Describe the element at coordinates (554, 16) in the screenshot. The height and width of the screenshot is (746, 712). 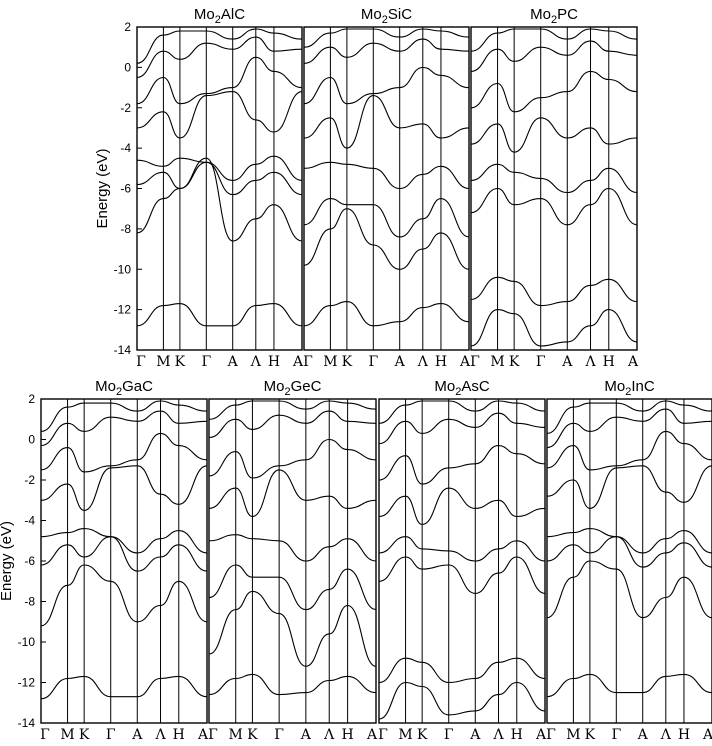
I see `panel-title: Mo2PC` at that location.